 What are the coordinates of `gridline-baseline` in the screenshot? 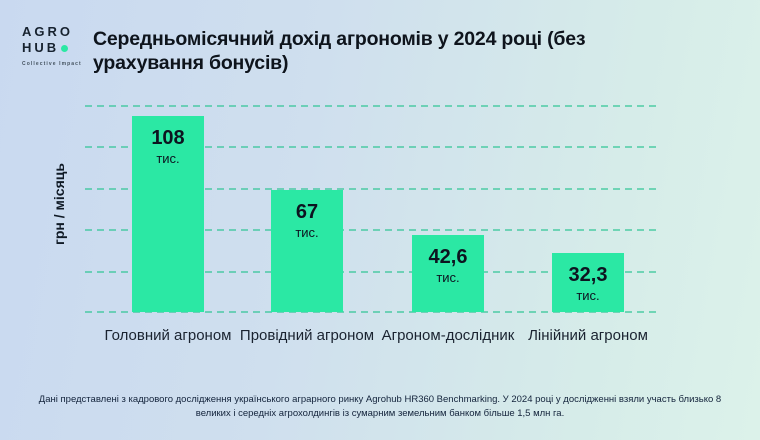 It's located at (373, 312).